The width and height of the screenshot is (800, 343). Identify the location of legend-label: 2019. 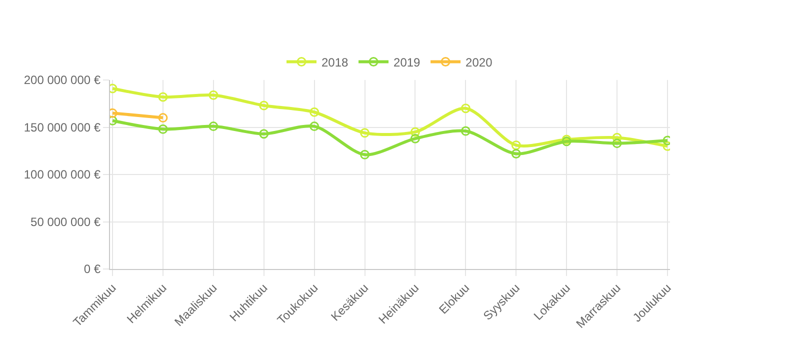
(407, 62).